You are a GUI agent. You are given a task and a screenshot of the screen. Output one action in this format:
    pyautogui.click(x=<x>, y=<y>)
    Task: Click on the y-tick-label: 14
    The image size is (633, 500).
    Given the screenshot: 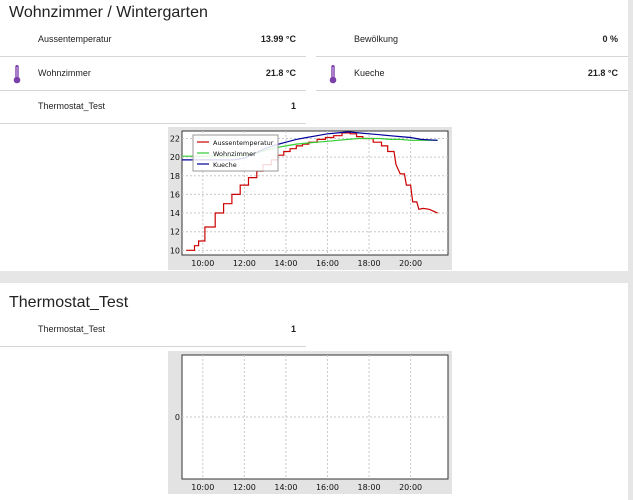 What is the action you would take?
    pyautogui.click(x=175, y=213)
    